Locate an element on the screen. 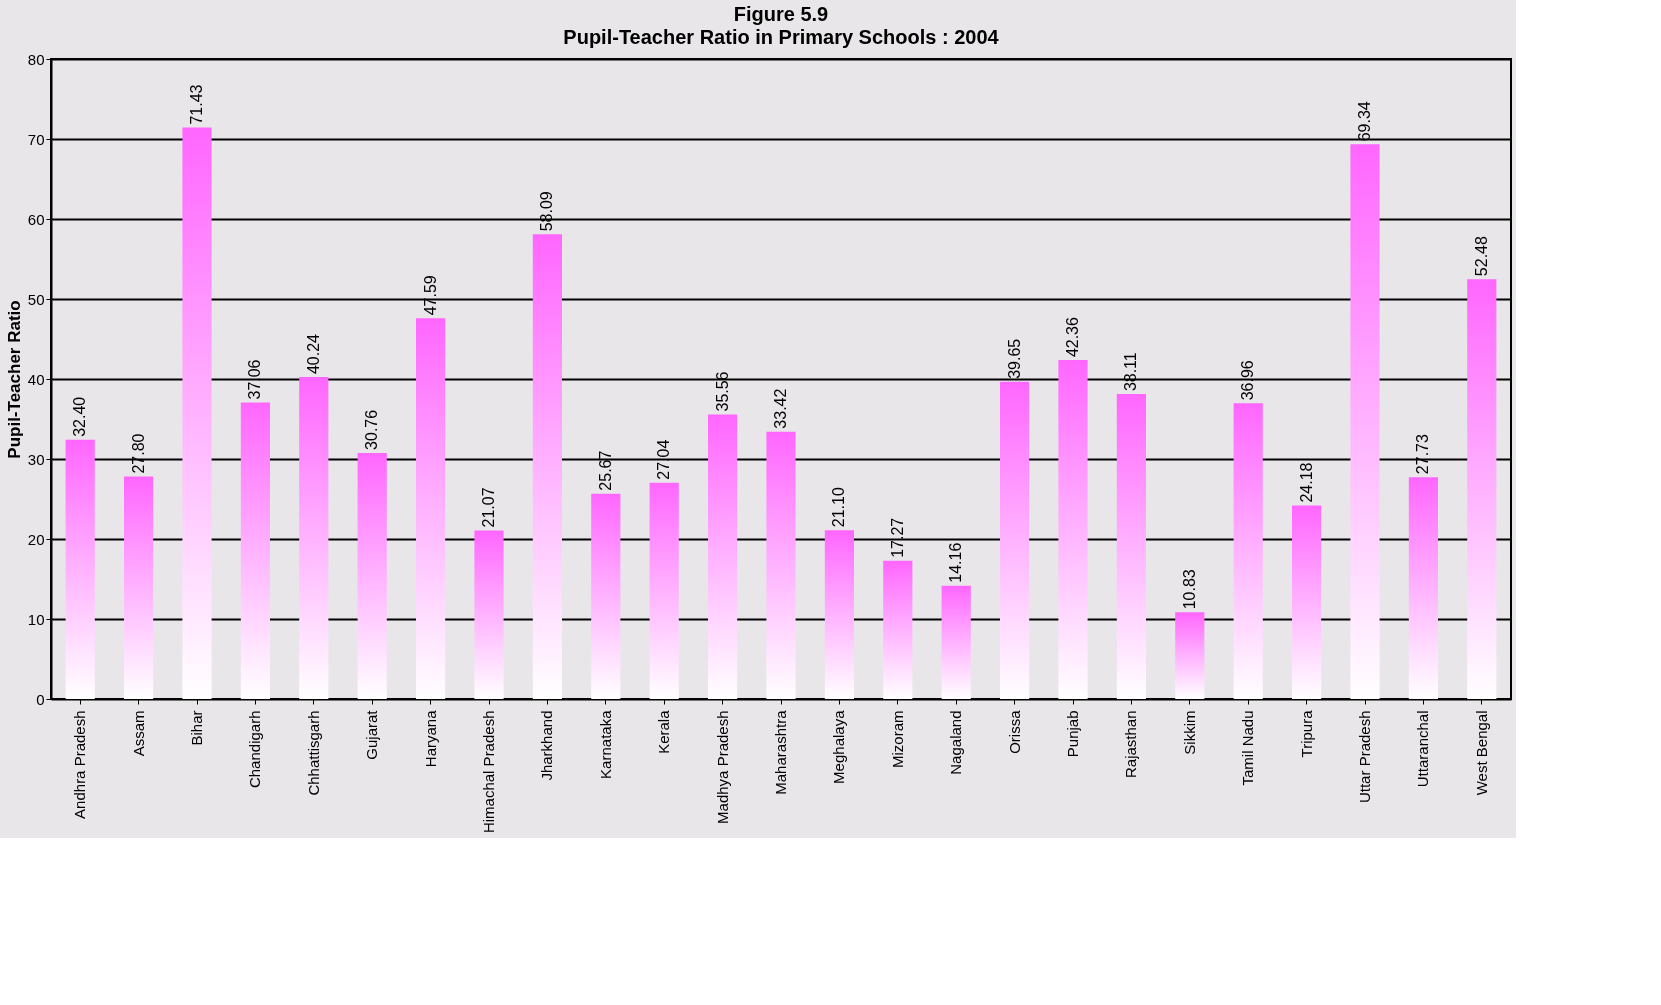  x-tick-label: Nagaland is located at coordinates (956, 742).